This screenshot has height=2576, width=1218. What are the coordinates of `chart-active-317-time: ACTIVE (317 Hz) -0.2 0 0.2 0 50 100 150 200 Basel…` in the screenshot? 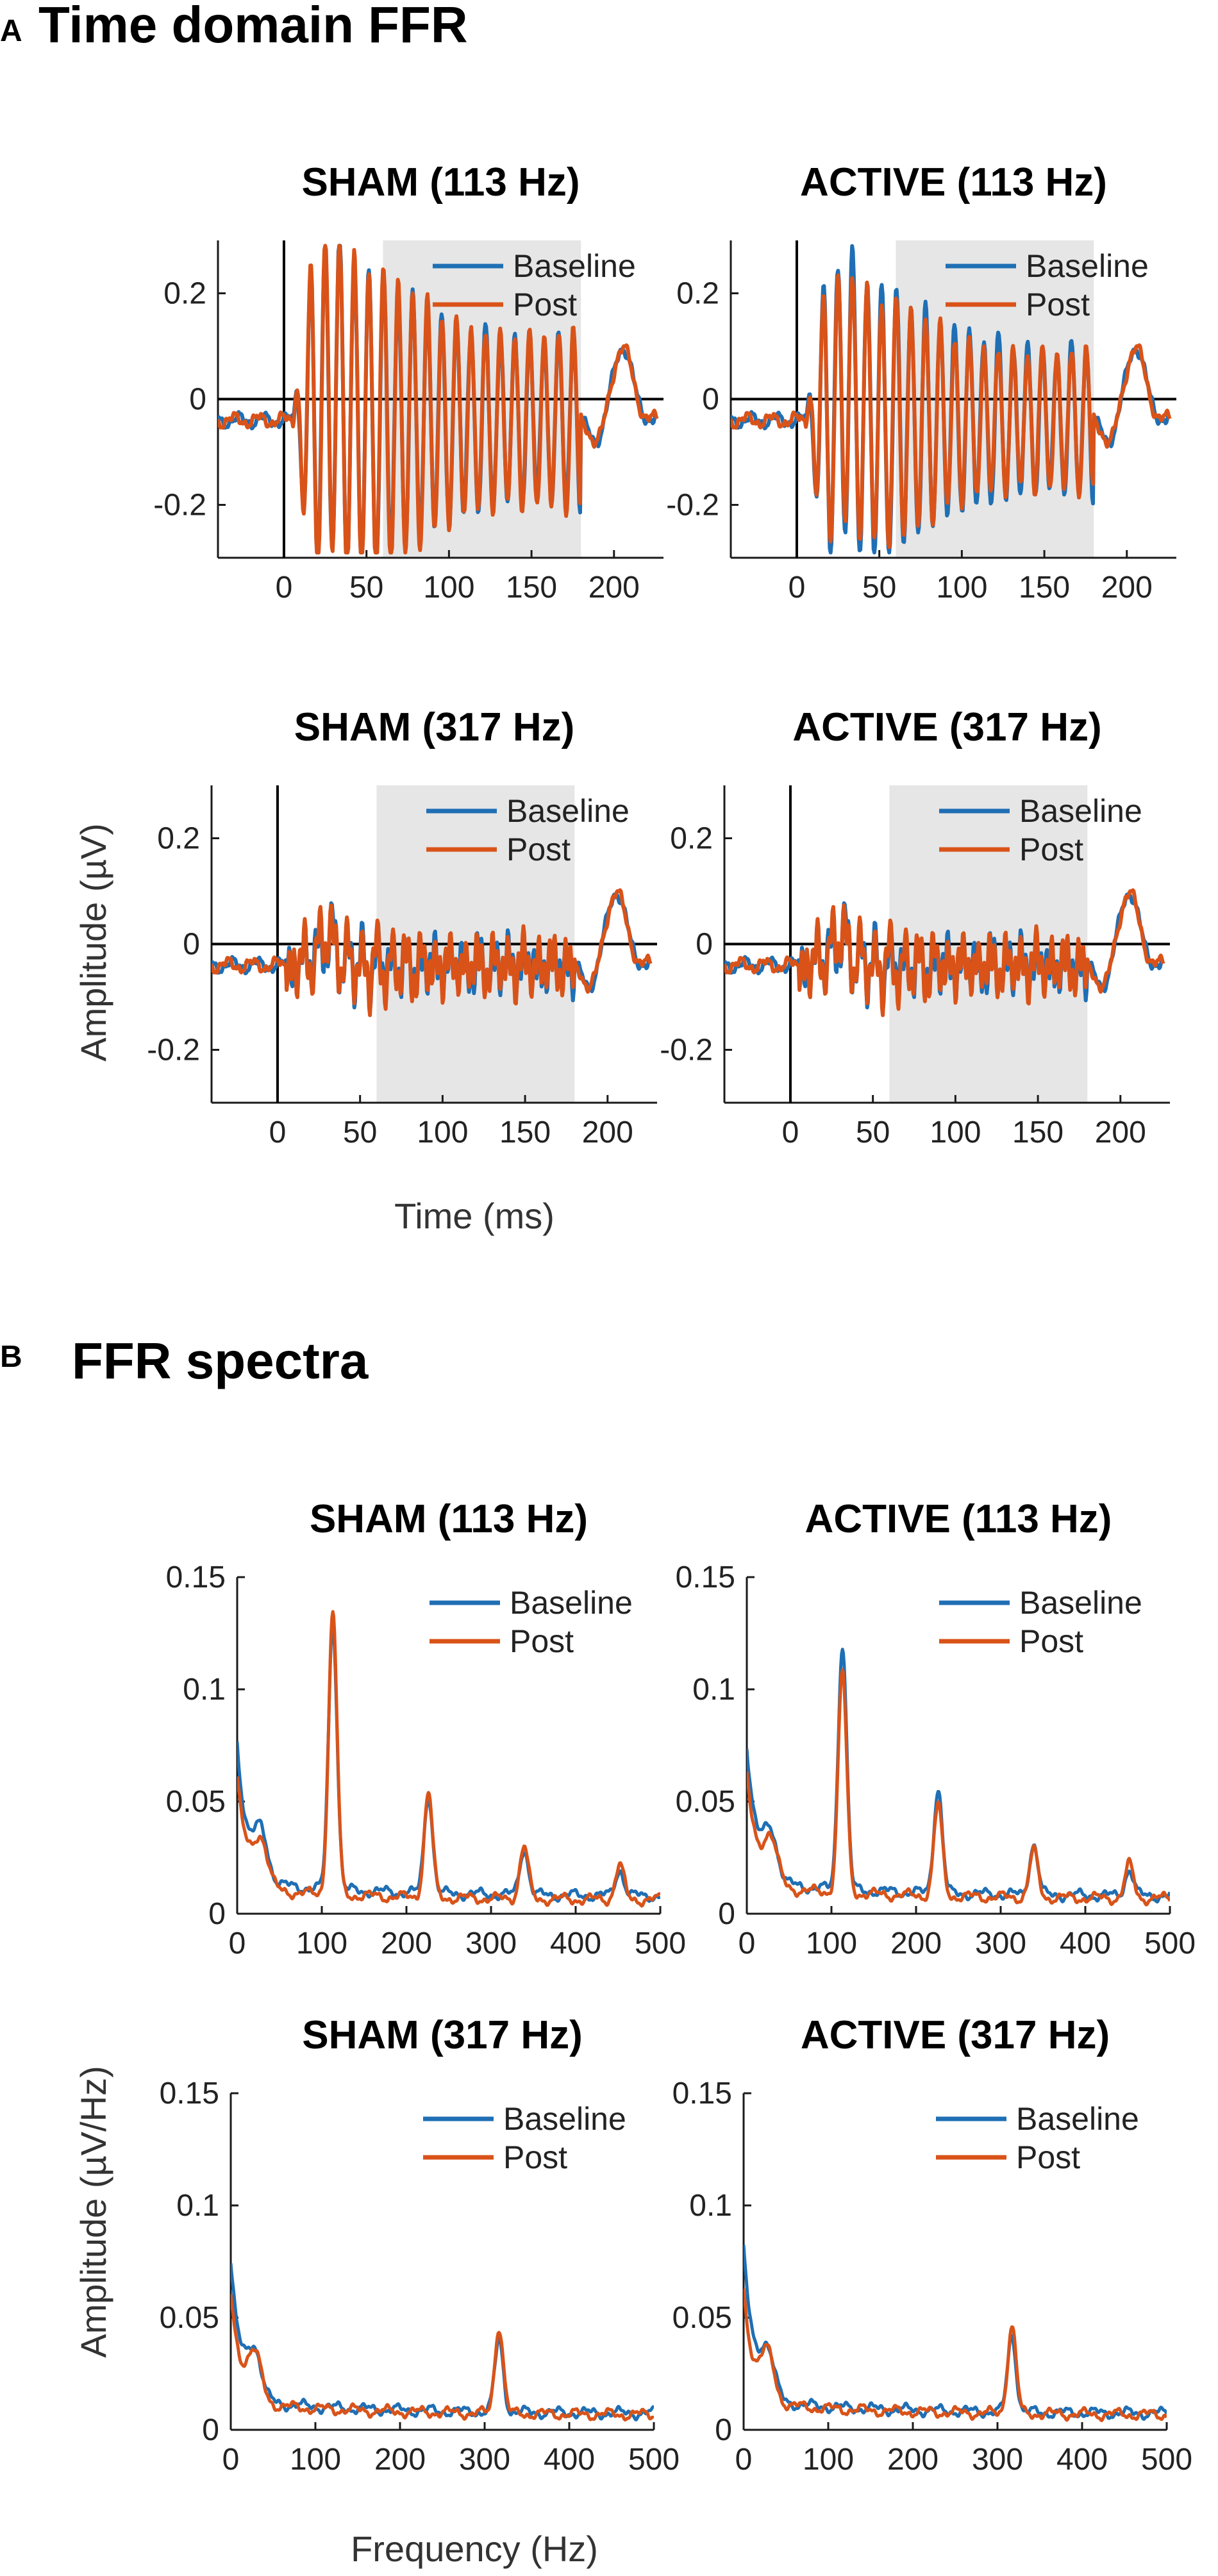 It's located at (915, 927).